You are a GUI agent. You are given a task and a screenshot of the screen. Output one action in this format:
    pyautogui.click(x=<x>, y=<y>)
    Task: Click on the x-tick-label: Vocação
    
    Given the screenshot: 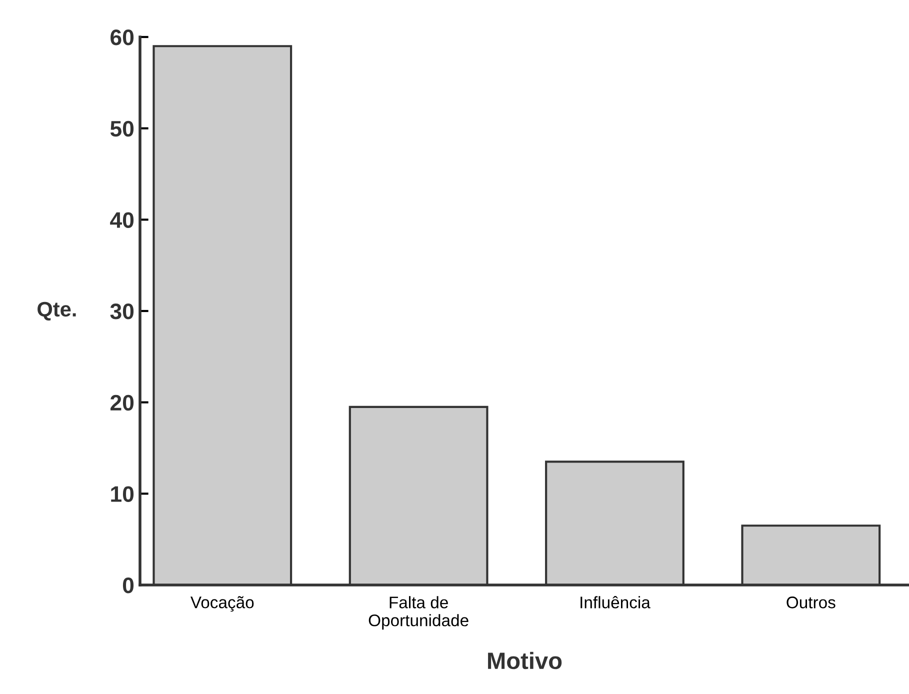 What is the action you would take?
    pyautogui.click(x=222, y=604)
    